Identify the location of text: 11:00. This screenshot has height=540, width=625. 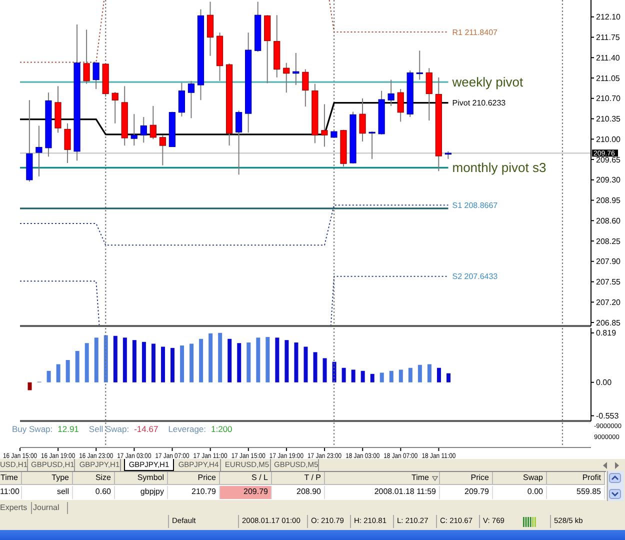
(11, 492).